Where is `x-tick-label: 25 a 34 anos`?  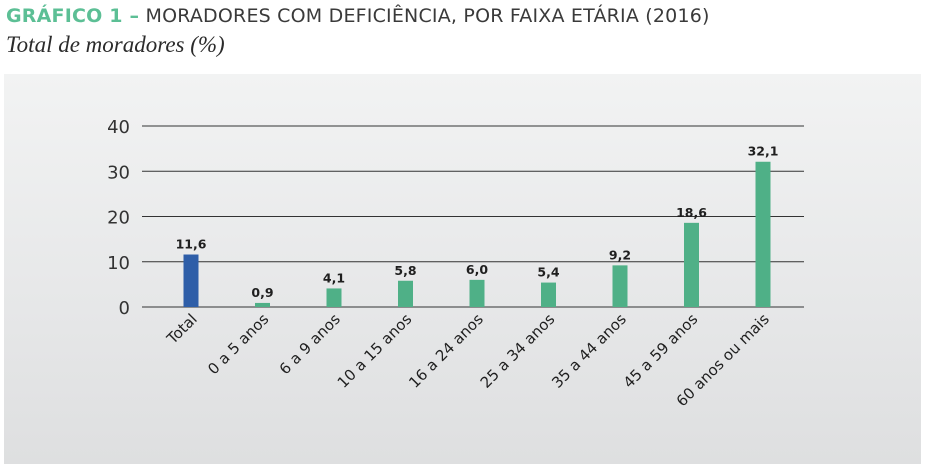 x-tick-label: 25 a 34 anos is located at coordinates (518, 351).